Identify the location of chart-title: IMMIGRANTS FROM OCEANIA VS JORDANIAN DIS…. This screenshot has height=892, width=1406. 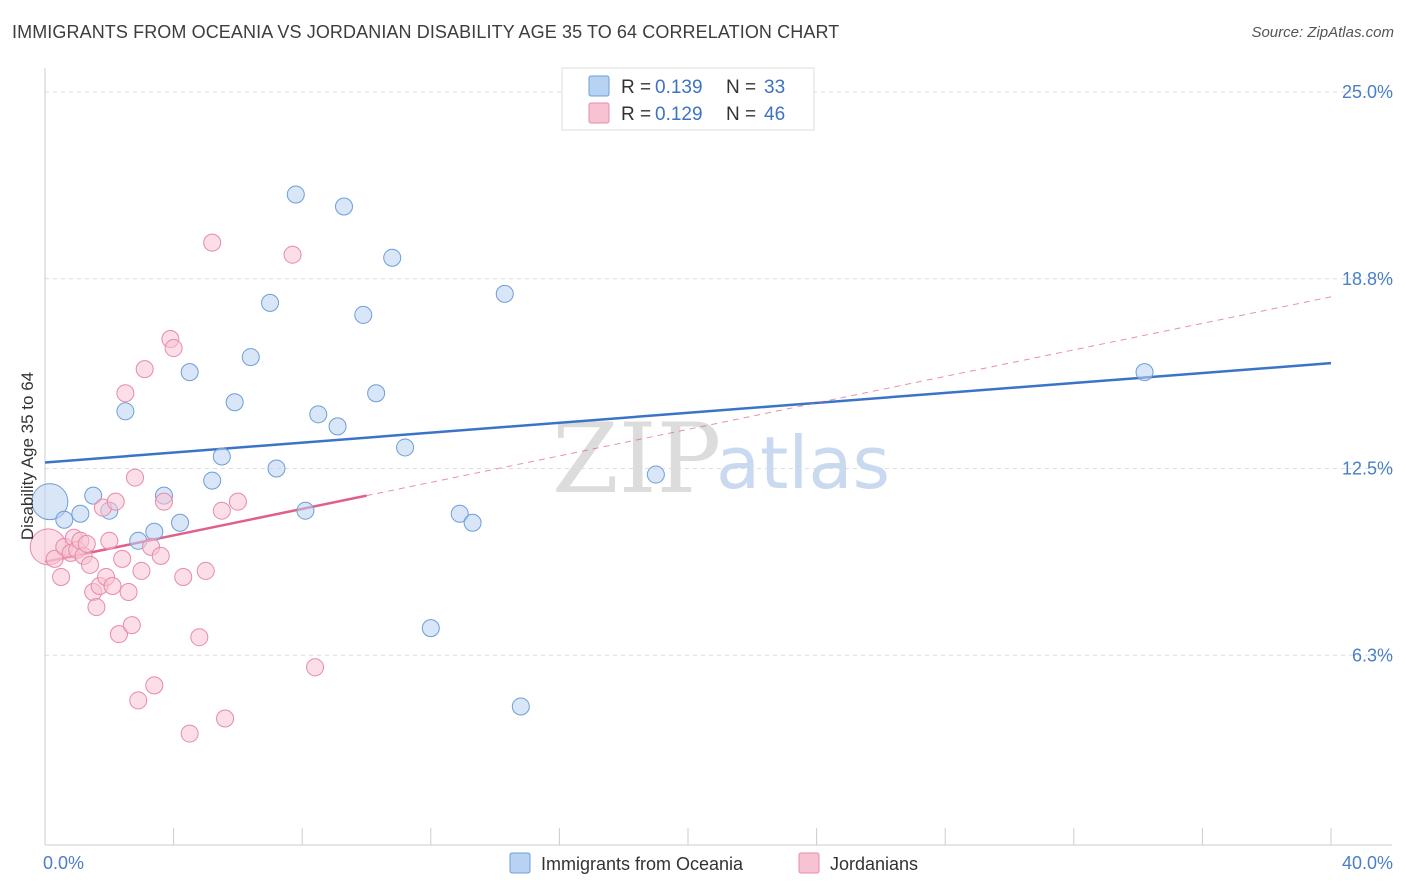
(426, 32).